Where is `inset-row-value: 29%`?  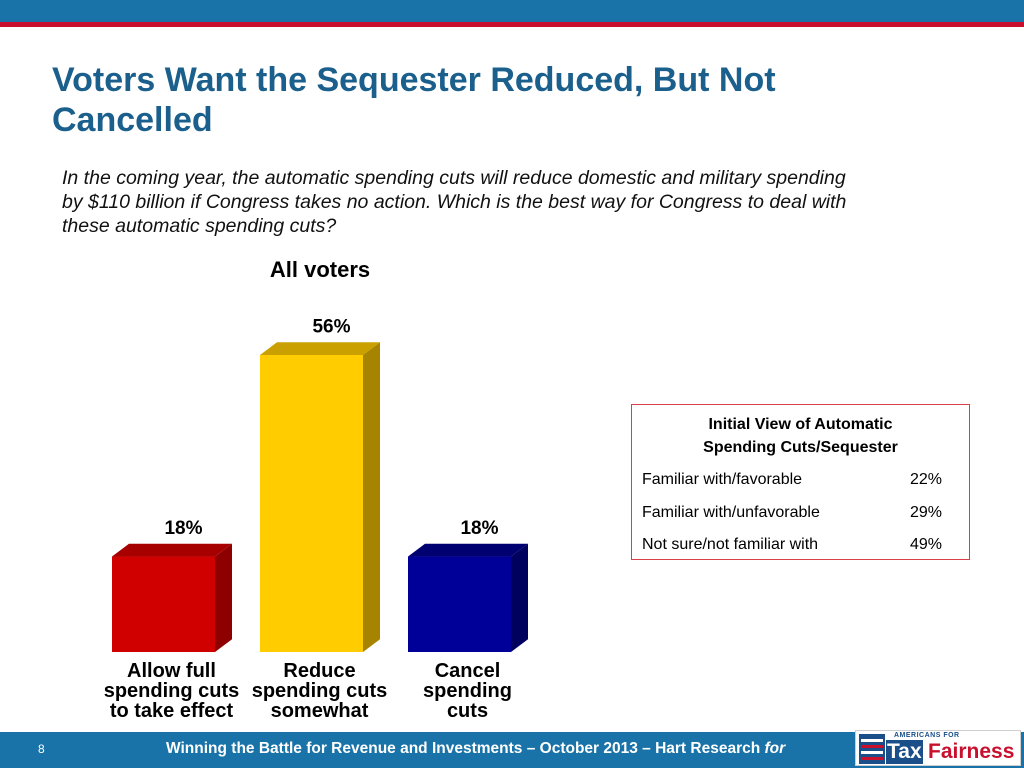
inset-row-value: 29% is located at coordinates (926, 512).